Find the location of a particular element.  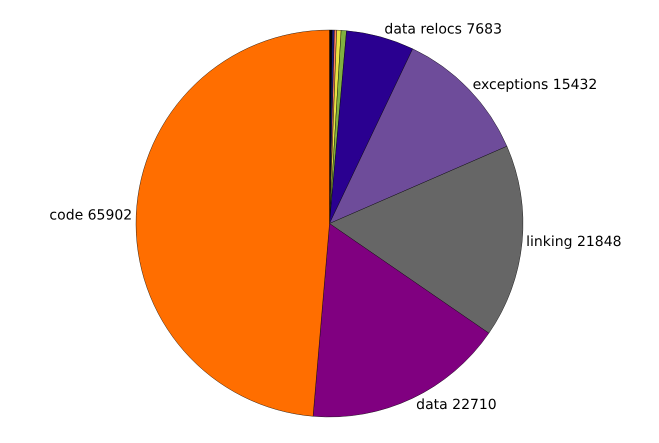

slice-label: data 22710 is located at coordinates (456, 404).